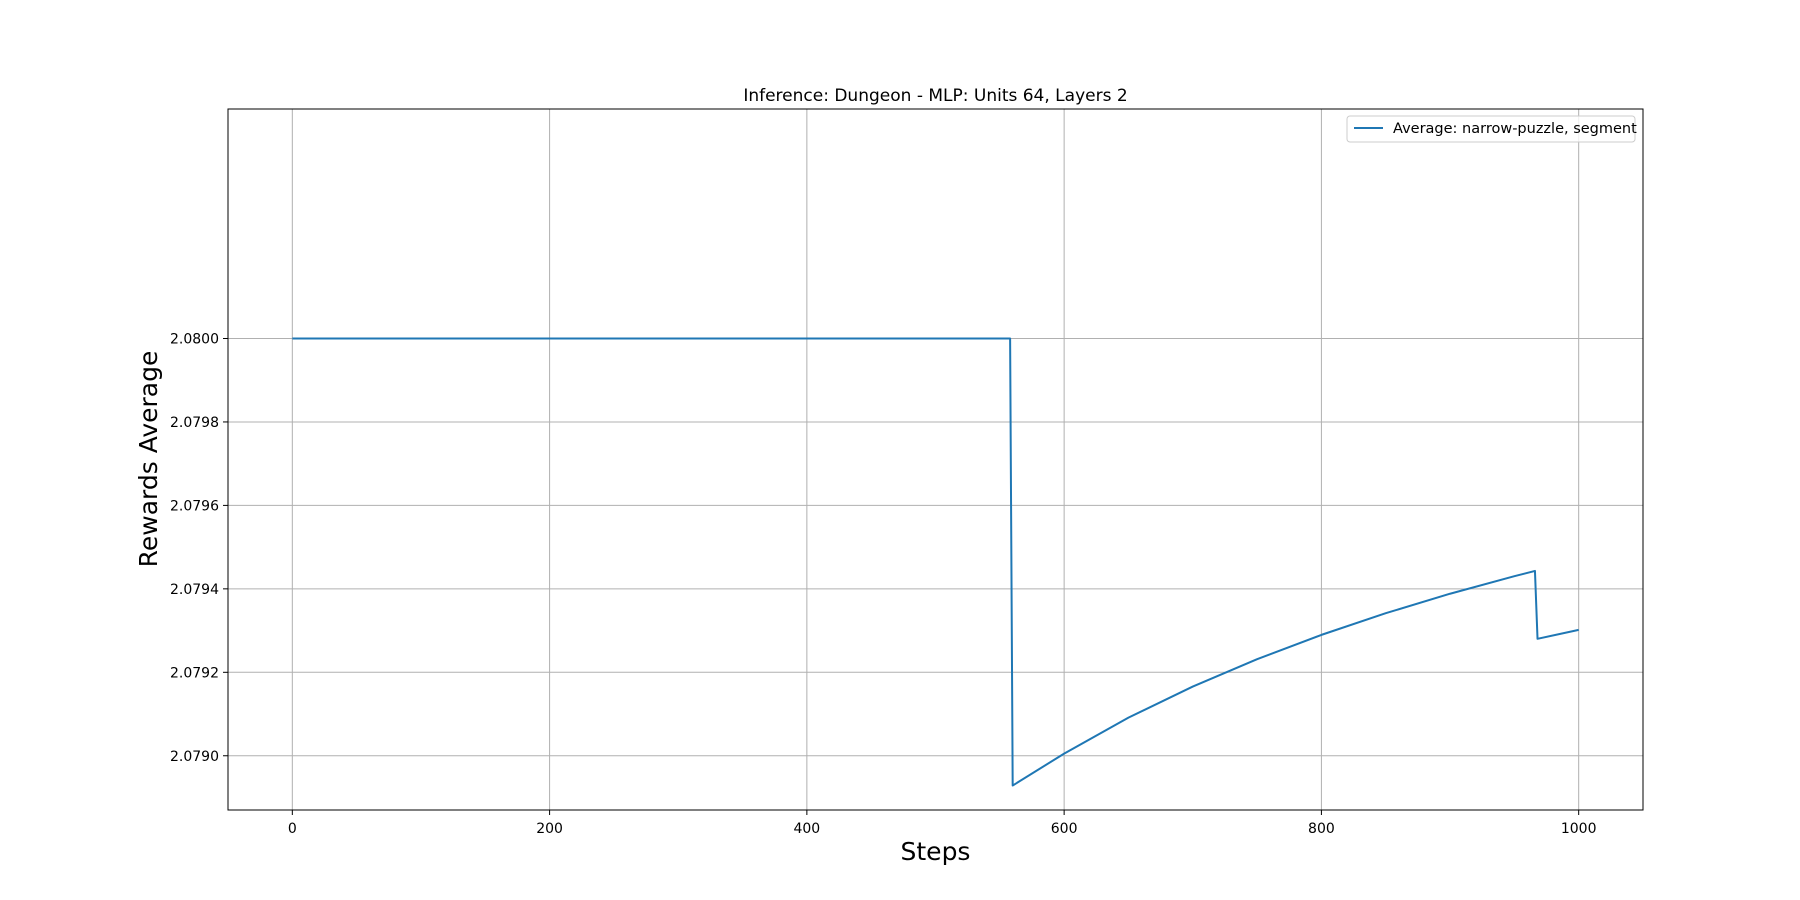 This screenshot has height=900, width=1800. Describe the element at coordinates (1515, 129) in the screenshot. I see `legend-label: Average: narrow-puzzle, segment` at that location.